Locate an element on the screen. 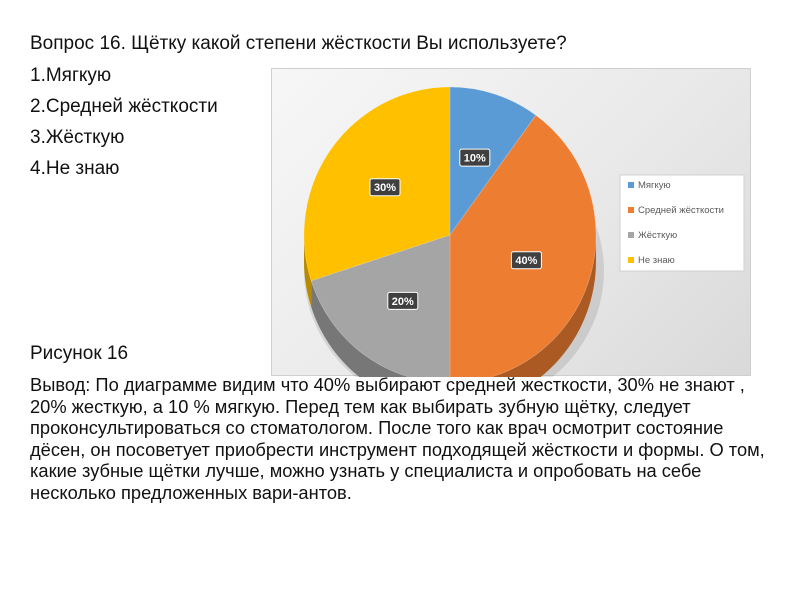  legend-label: Не знаю is located at coordinates (656, 260).